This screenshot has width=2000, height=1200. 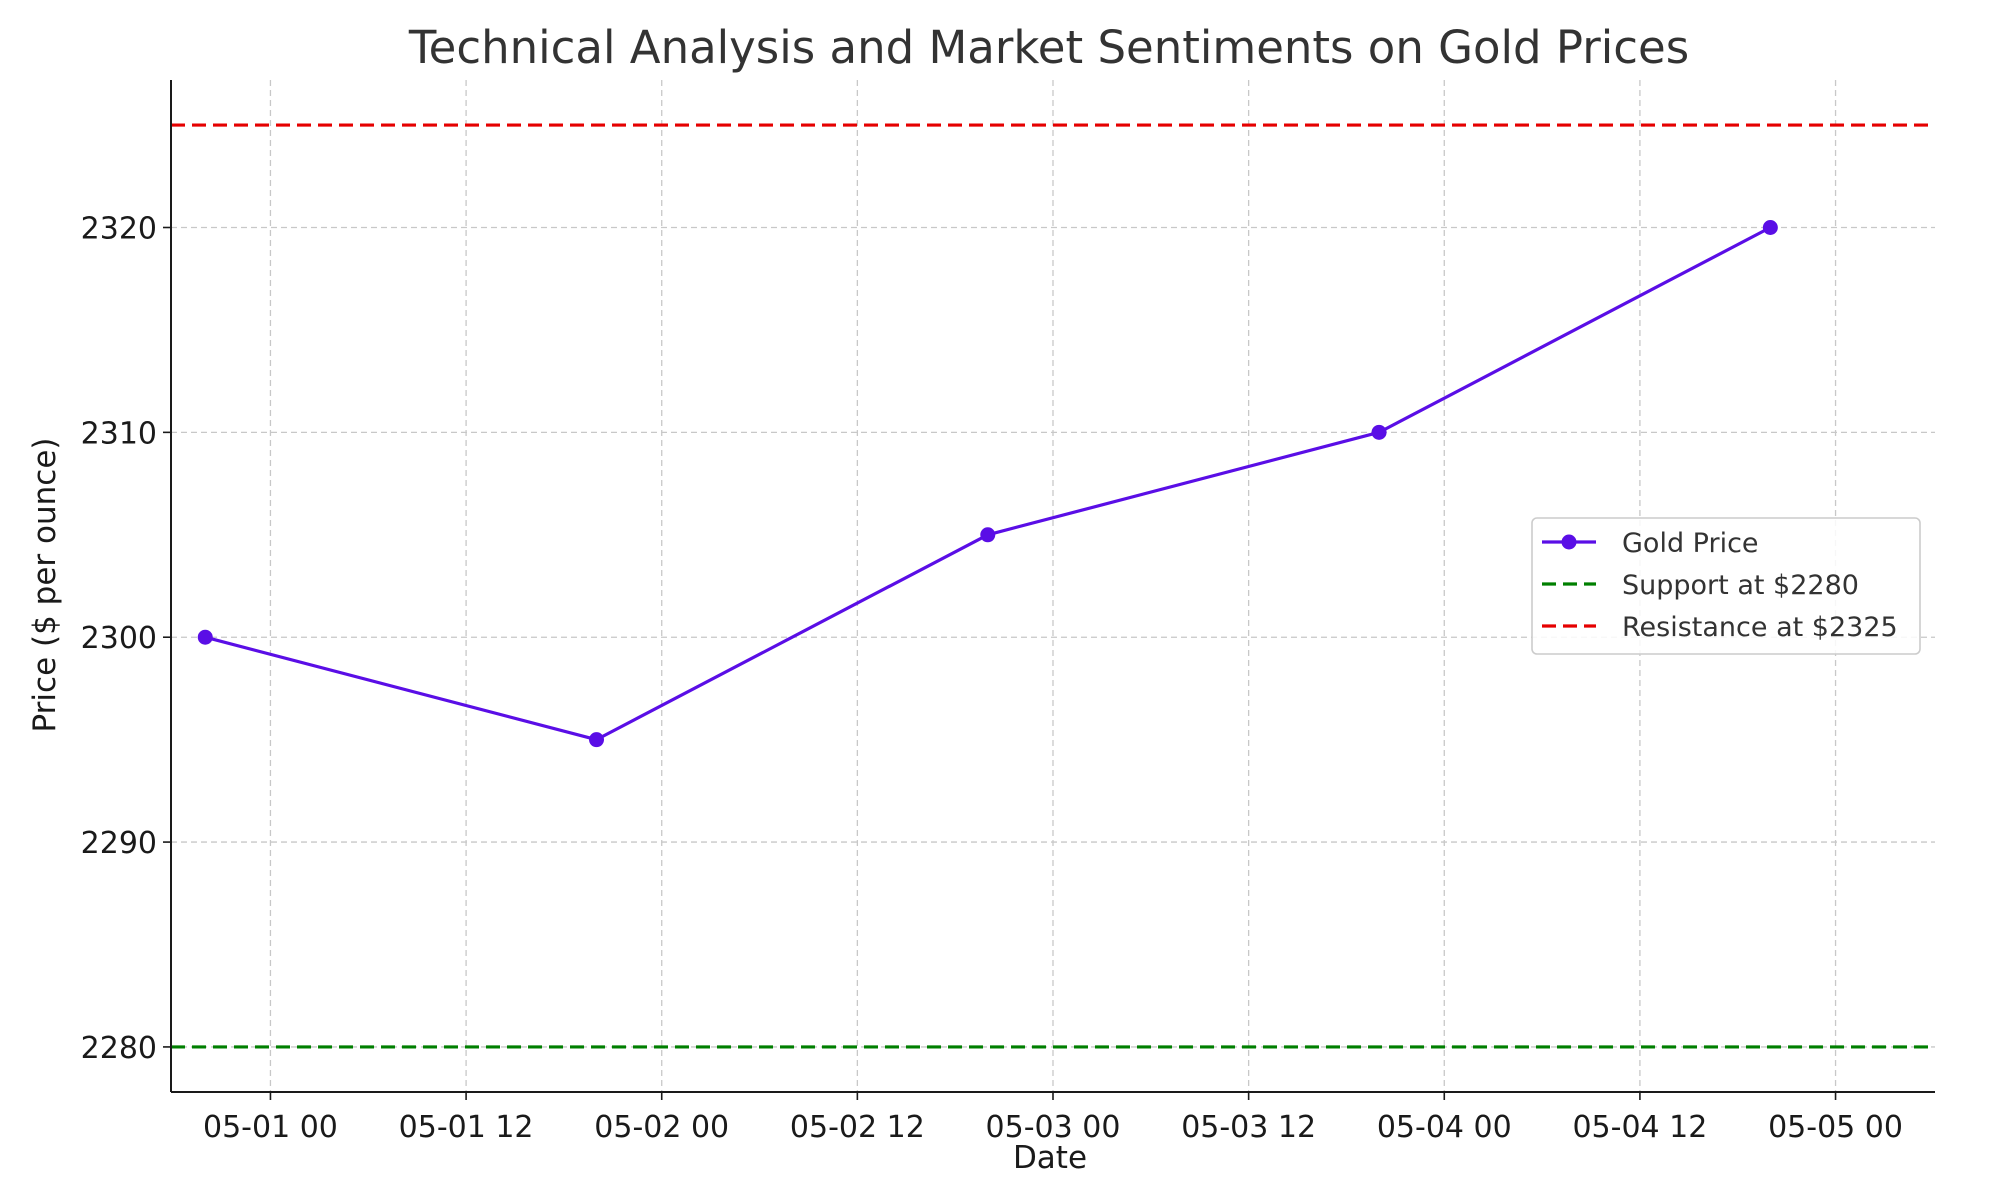 What do you see at coordinates (1050, 1158) in the screenshot?
I see `x-axis-label: Date` at bounding box center [1050, 1158].